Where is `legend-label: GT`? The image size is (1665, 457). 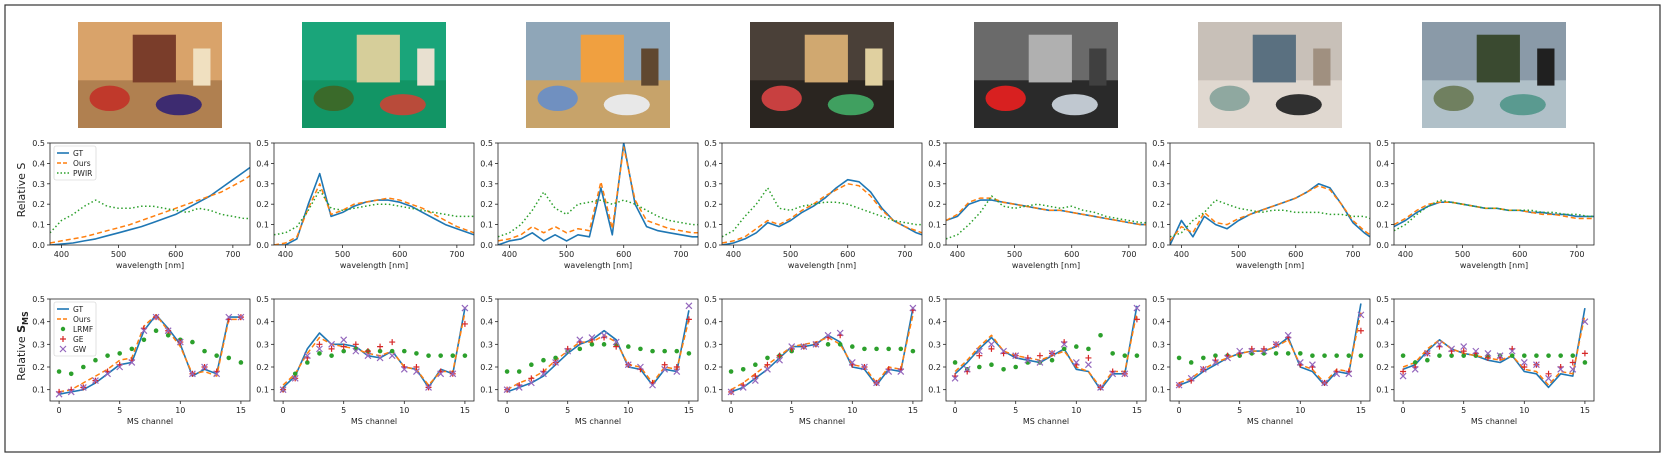 legend-label: GT is located at coordinates (78, 153).